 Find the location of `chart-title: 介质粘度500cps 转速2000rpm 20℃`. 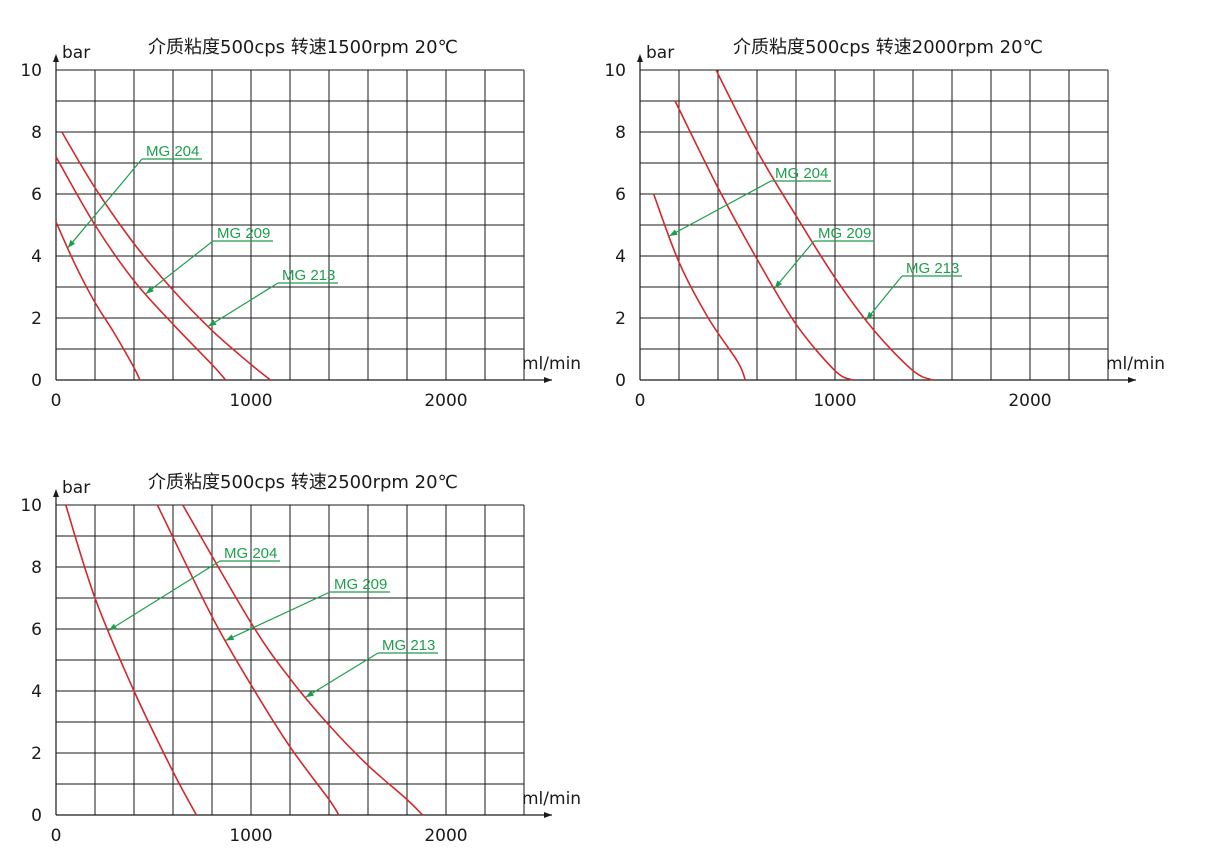

chart-title: 介质粘度500cps 转速2000rpm 20℃ is located at coordinates (888, 47).